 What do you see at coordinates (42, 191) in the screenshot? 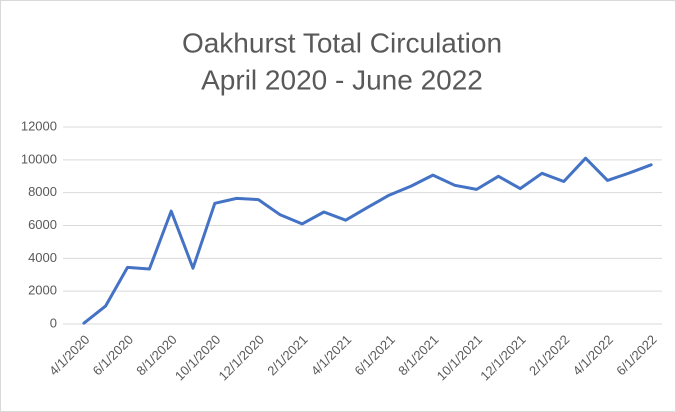
I see `y-tick-label: 8000` at bounding box center [42, 191].